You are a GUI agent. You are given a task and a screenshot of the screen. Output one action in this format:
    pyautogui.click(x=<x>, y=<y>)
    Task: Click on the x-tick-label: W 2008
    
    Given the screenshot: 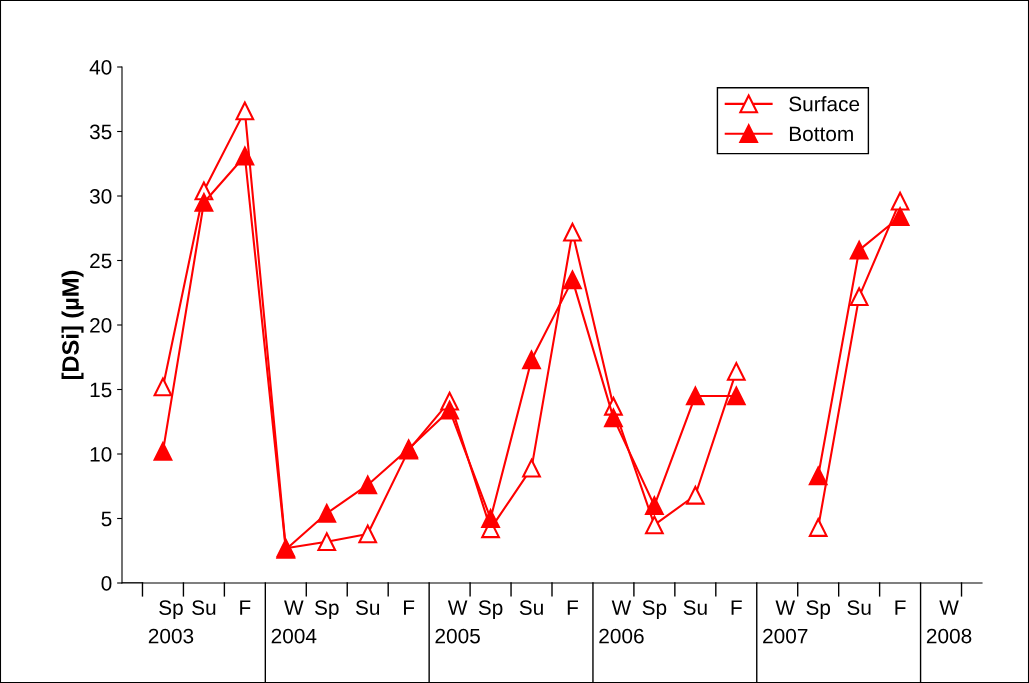 What is the action you would take?
    pyautogui.click(x=949, y=622)
    